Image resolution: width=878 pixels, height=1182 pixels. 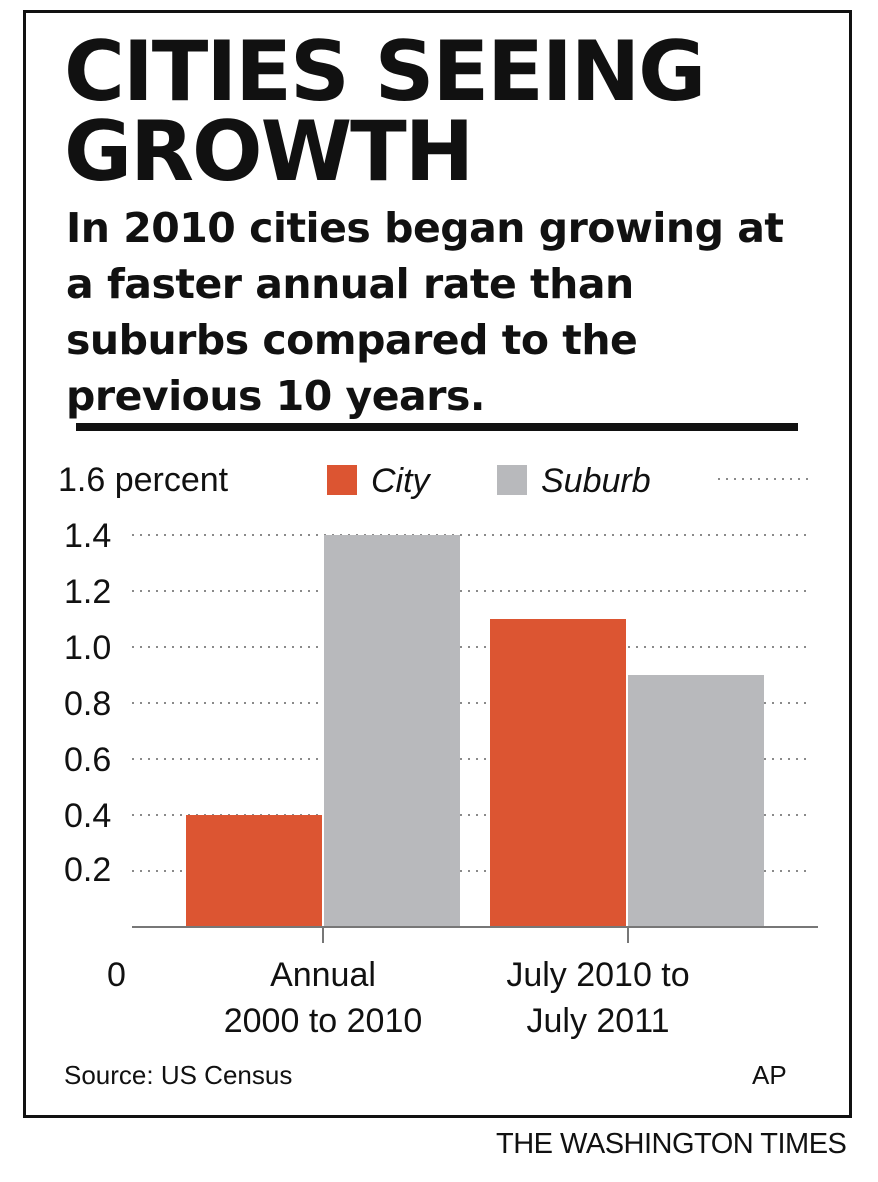 What do you see at coordinates (323, 1021) in the screenshot?
I see `x-category-label: 2000 to 2010` at bounding box center [323, 1021].